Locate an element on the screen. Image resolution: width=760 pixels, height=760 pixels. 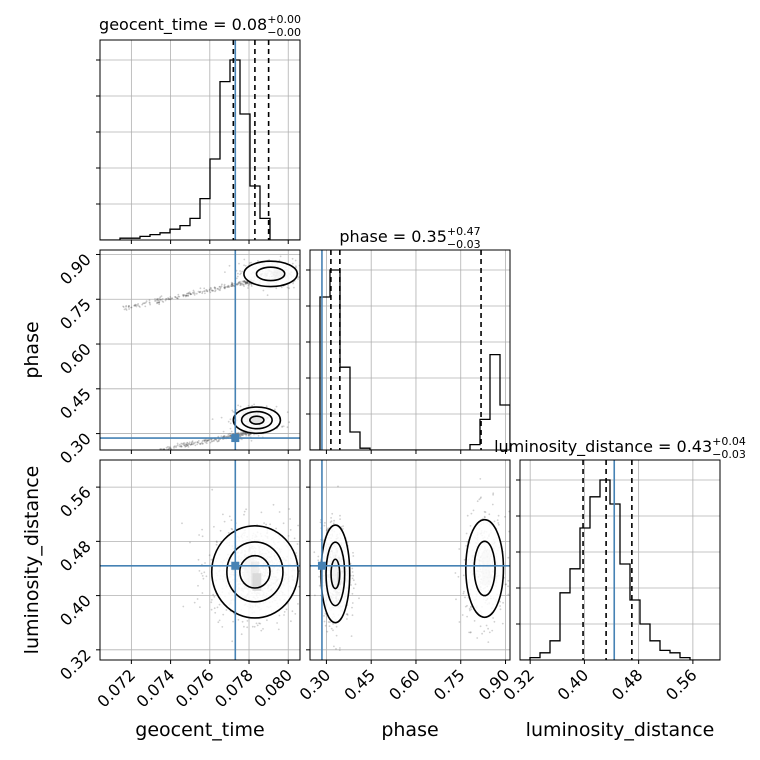
y-tick-label-phase: 0.60 is located at coordinates (75, 358).